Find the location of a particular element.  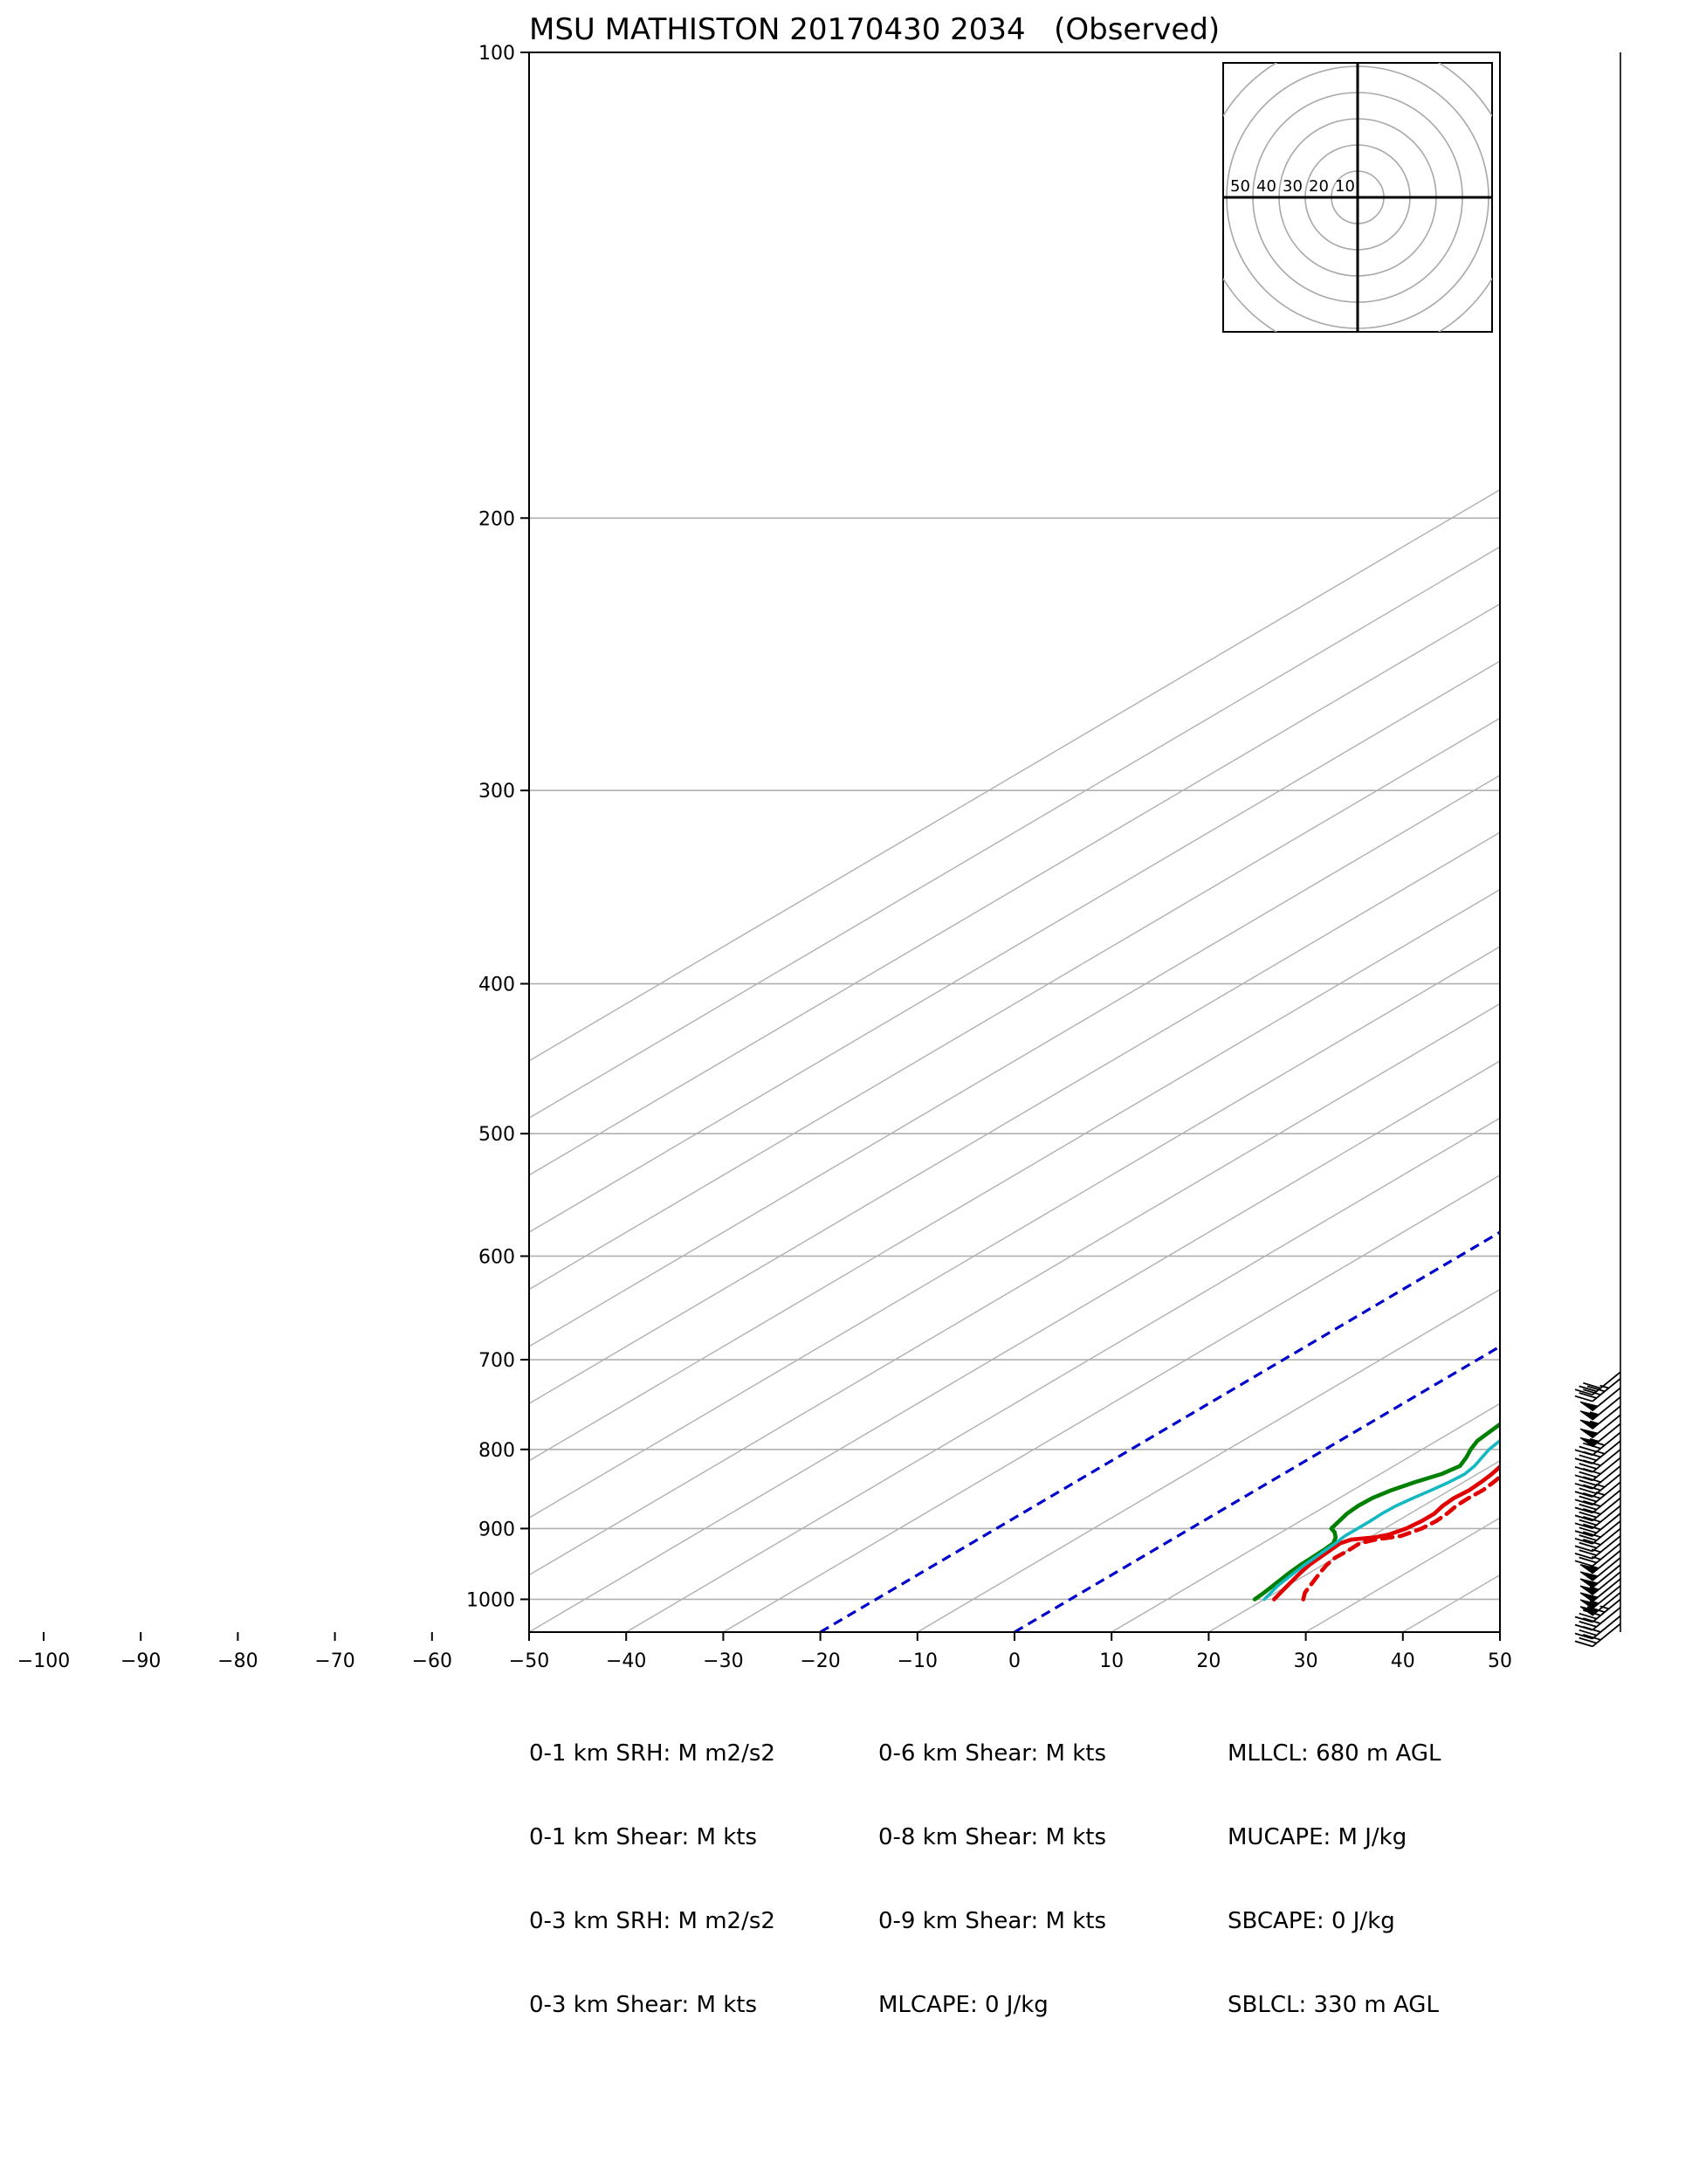

hodograph-ring-label-50: 50 is located at coordinates (1240, 186).